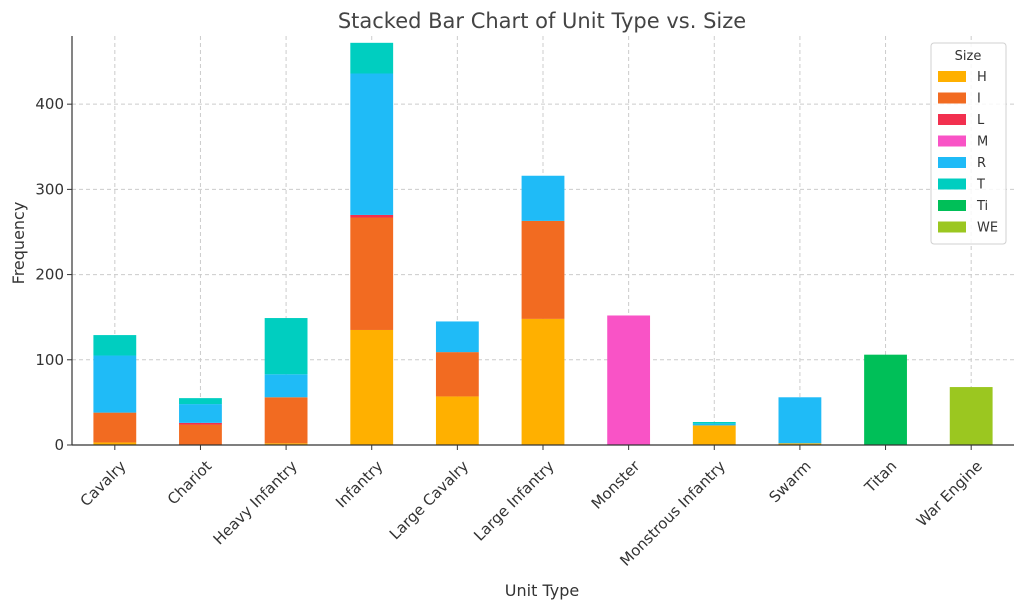 The width and height of the screenshot is (1024, 610). What do you see at coordinates (542, 21) in the screenshot?
I see `chart-title: Stacked Bar Chart of Unit Type vs. Size` at bounding box center [542, 21].